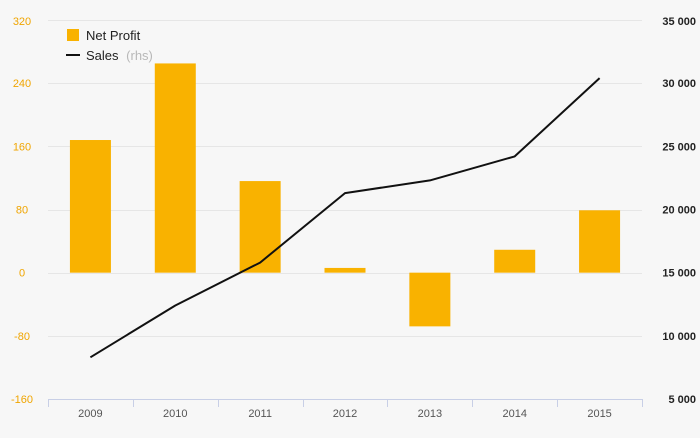 This screenshot has height=438, width=700. Describe the element at coordinates (73, 35) in the screenshot. I see `legend-swatch-net-profit` at that location.